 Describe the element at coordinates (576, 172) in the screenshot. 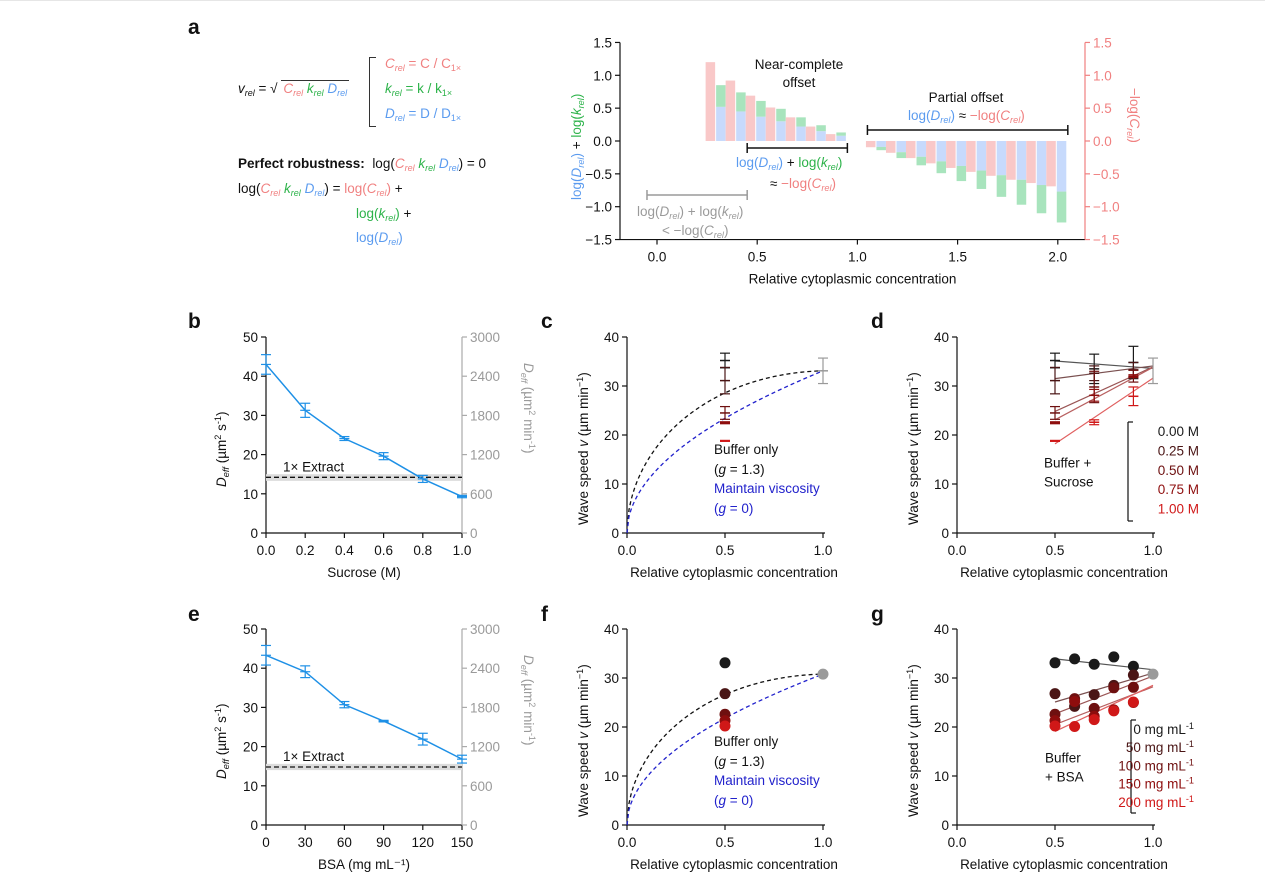

I see `y-axis-label-left-part: D` at that location.